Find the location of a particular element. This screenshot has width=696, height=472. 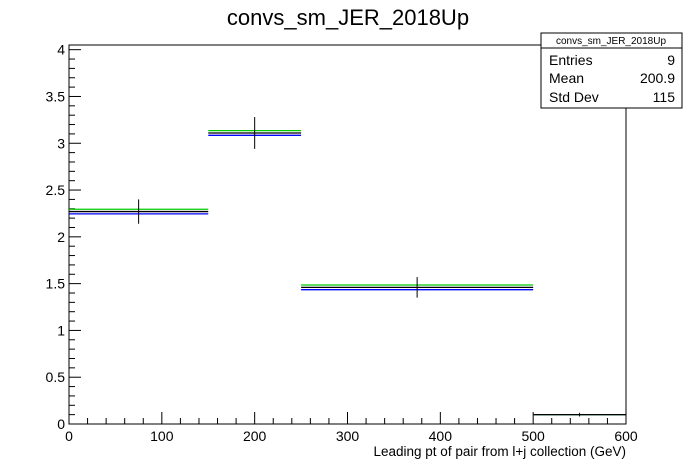

stats-mean-value: 200.9 is located at coordinates (657, 78).